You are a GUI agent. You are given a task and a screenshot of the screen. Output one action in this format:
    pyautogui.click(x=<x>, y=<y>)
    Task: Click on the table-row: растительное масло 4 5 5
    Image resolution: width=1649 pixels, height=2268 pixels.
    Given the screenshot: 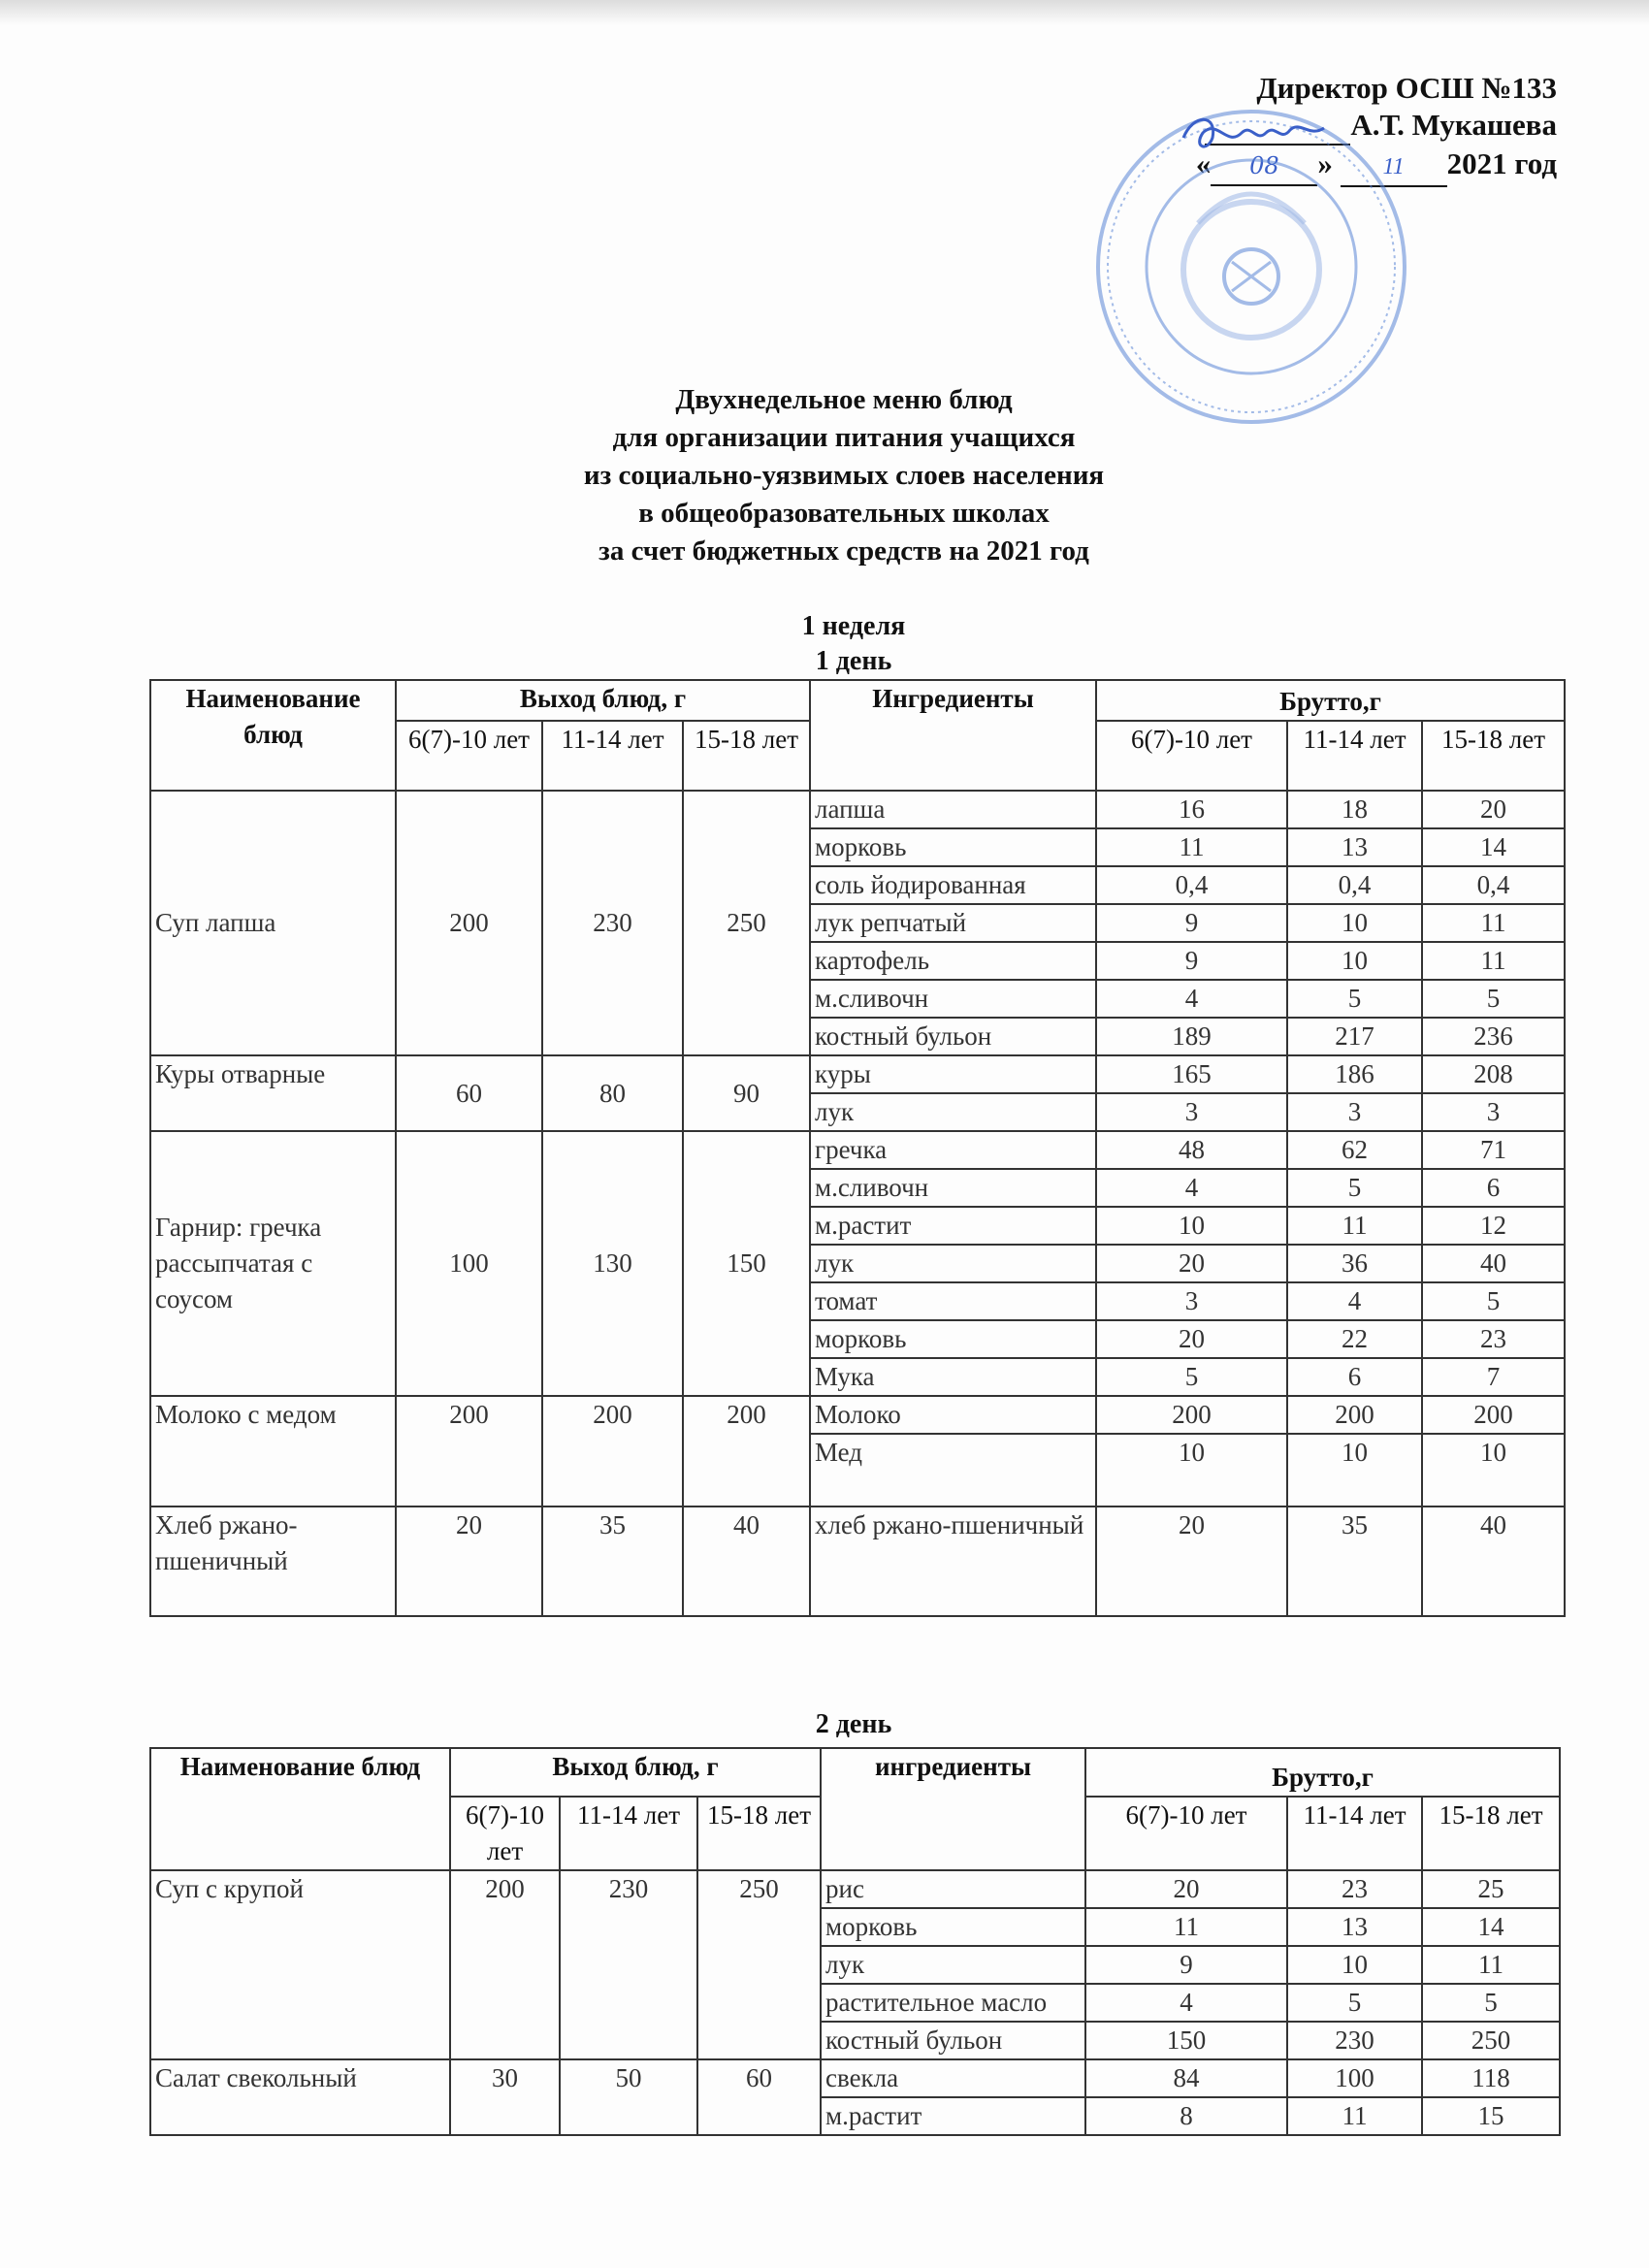 What is the action you would take?
    pyautogui.click(x=855, y=2003)
    